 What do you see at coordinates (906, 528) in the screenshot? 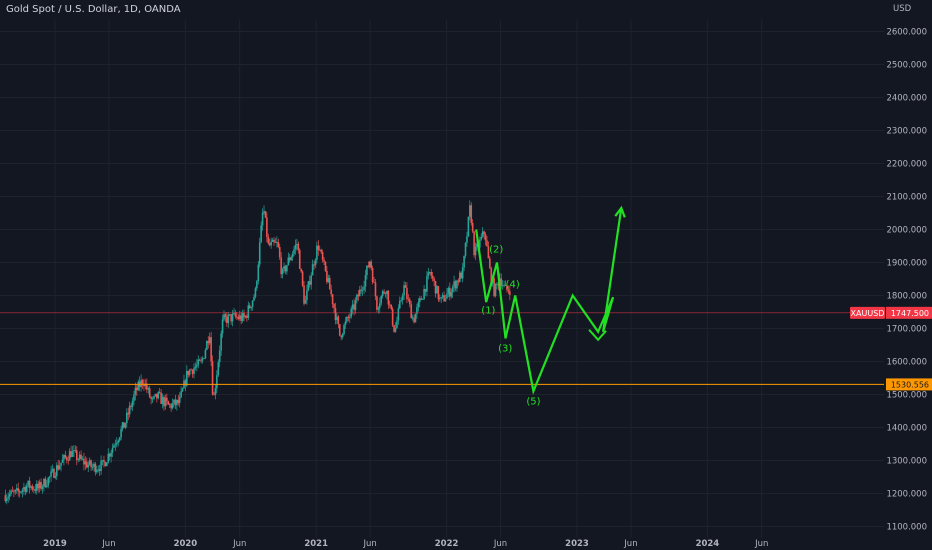
I see `price-tick-label: 1100.000` at bounding box center [906, 528].